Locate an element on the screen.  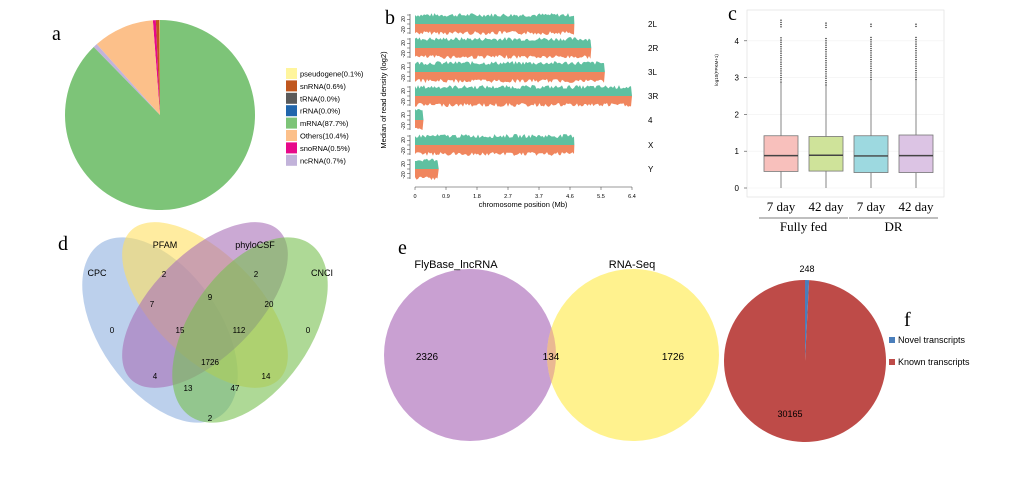
set-label: CPC is located at coordinates (97, 273).